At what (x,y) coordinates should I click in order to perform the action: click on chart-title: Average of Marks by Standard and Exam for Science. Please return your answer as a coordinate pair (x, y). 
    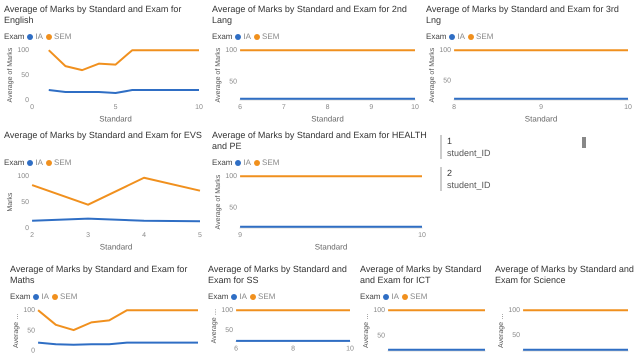
    Looking at the image, I should click on (564, 275).